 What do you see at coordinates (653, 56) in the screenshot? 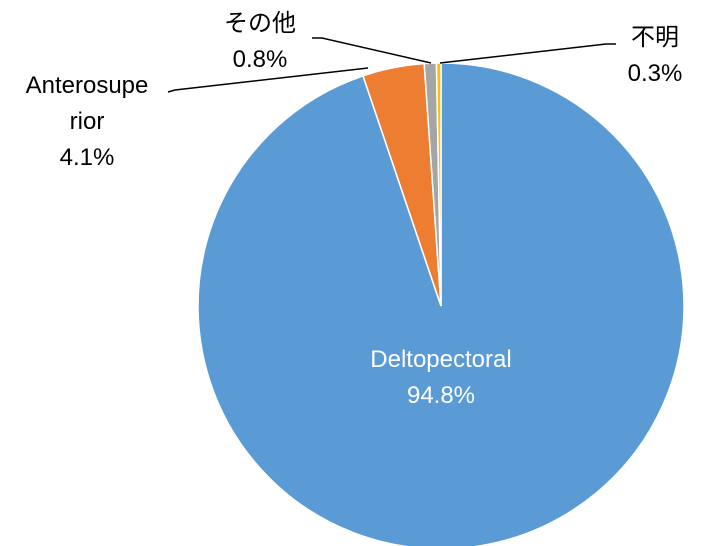
I see `data-label: 不明 0.3%` at bounding box center [653, 56].